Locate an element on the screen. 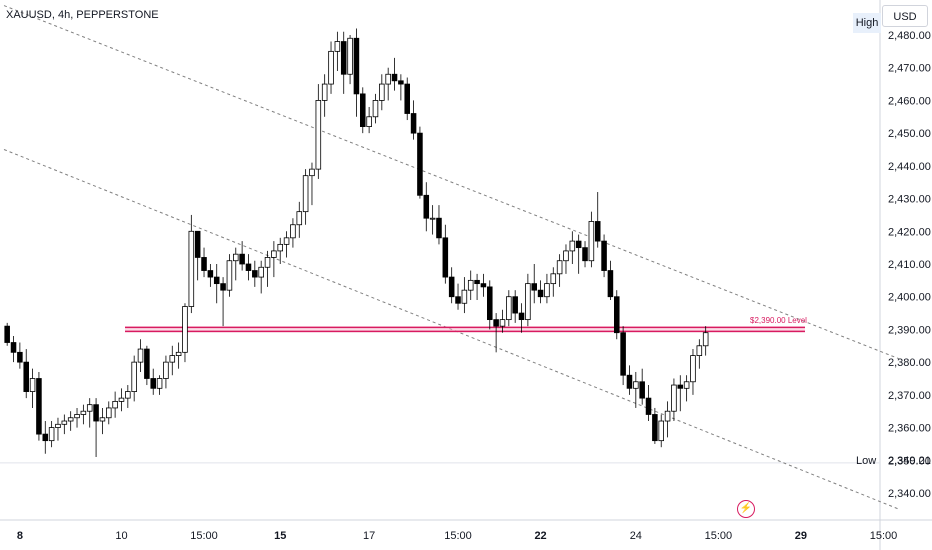  low-value-label: 2,349.21 is located at coordinates (909, 461).